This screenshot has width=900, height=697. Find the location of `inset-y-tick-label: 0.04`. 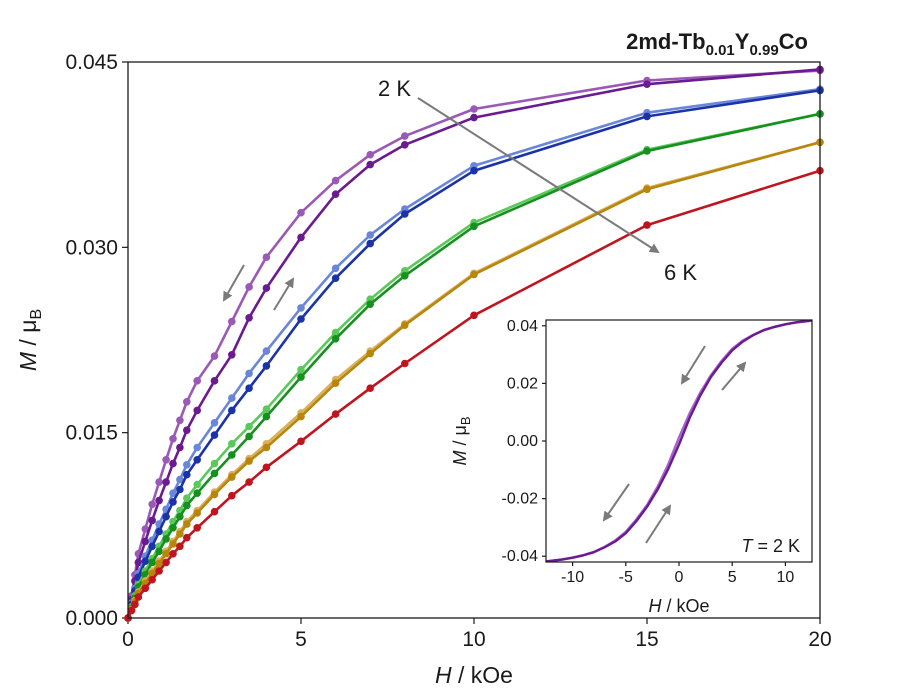

inset-y-tick-label: 0.04 is located at coordinates (522, 326).